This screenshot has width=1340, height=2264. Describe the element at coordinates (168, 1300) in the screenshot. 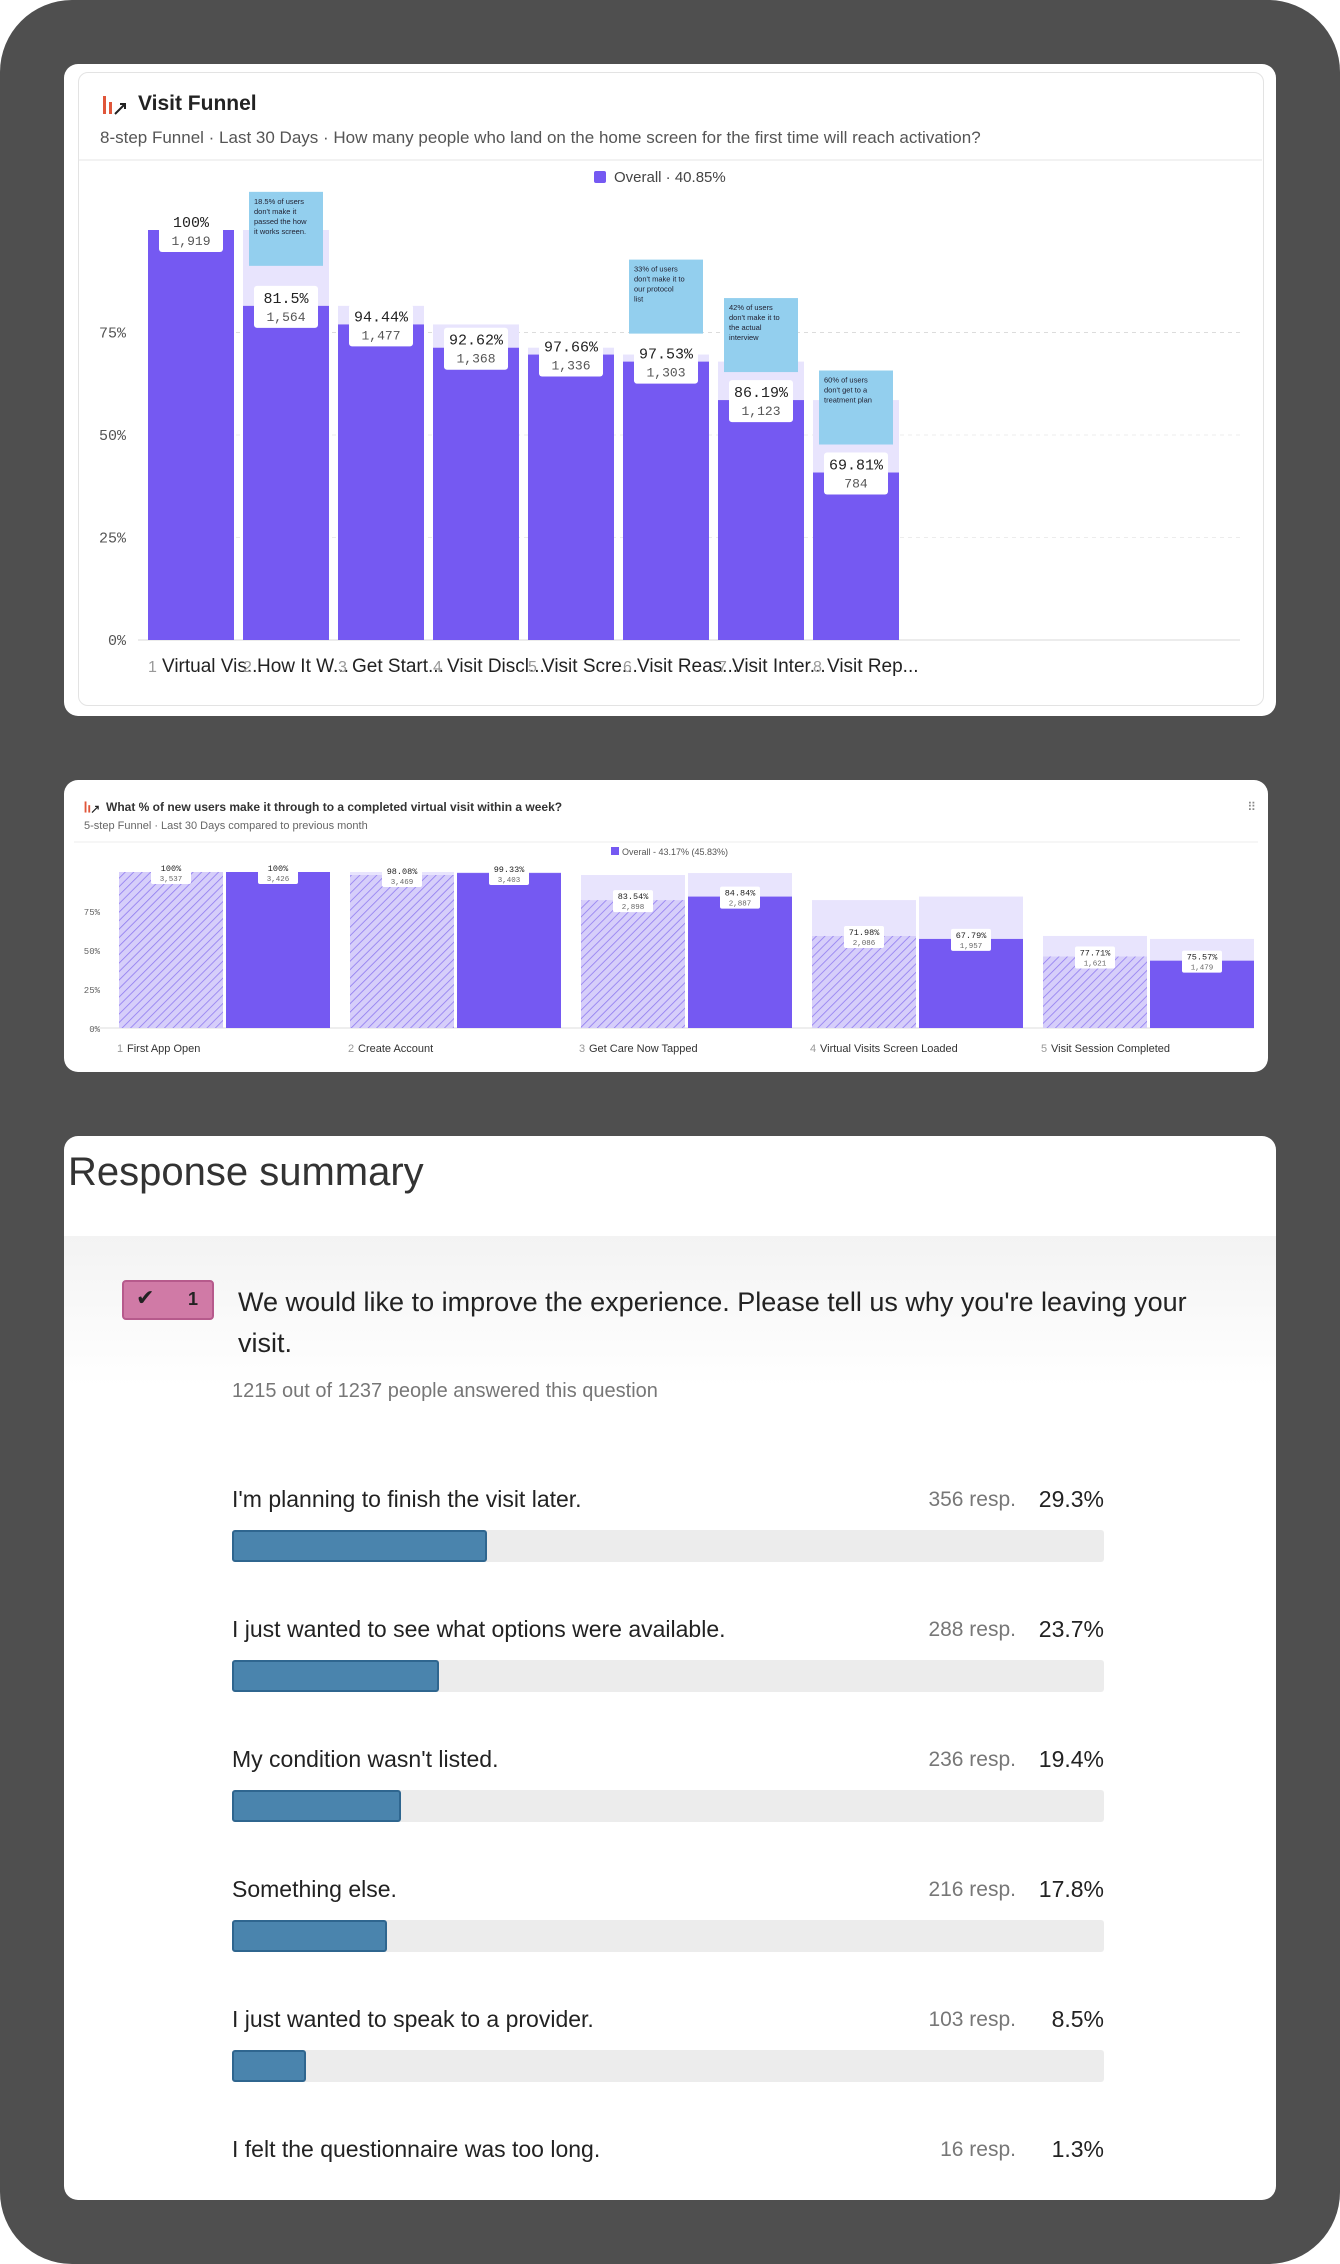

I see `question-badge: ✔ 1` at that location.